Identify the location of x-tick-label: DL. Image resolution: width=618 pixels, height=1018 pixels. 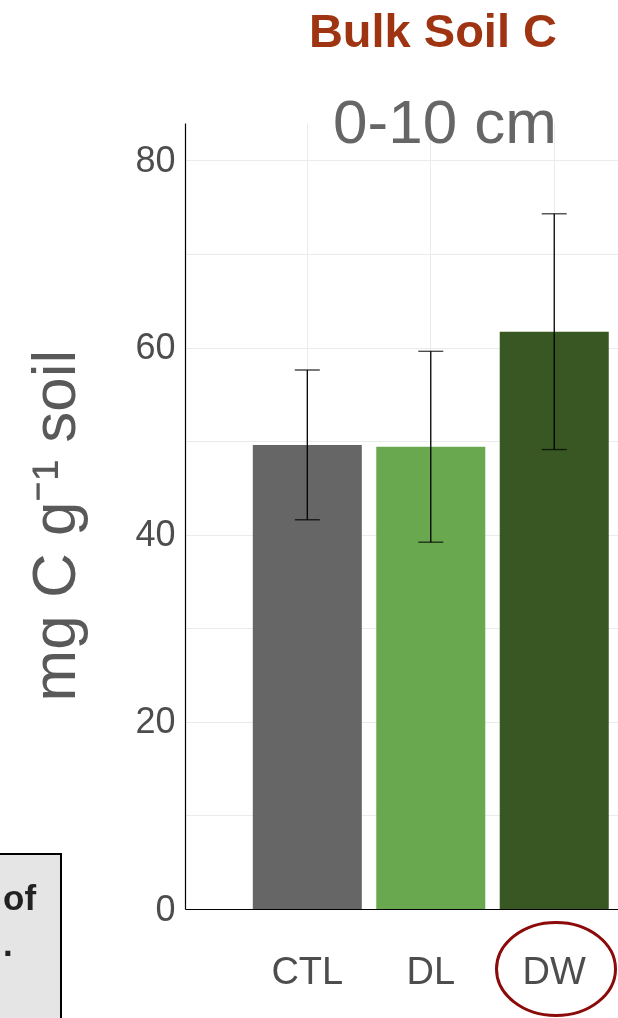
(431, 970).